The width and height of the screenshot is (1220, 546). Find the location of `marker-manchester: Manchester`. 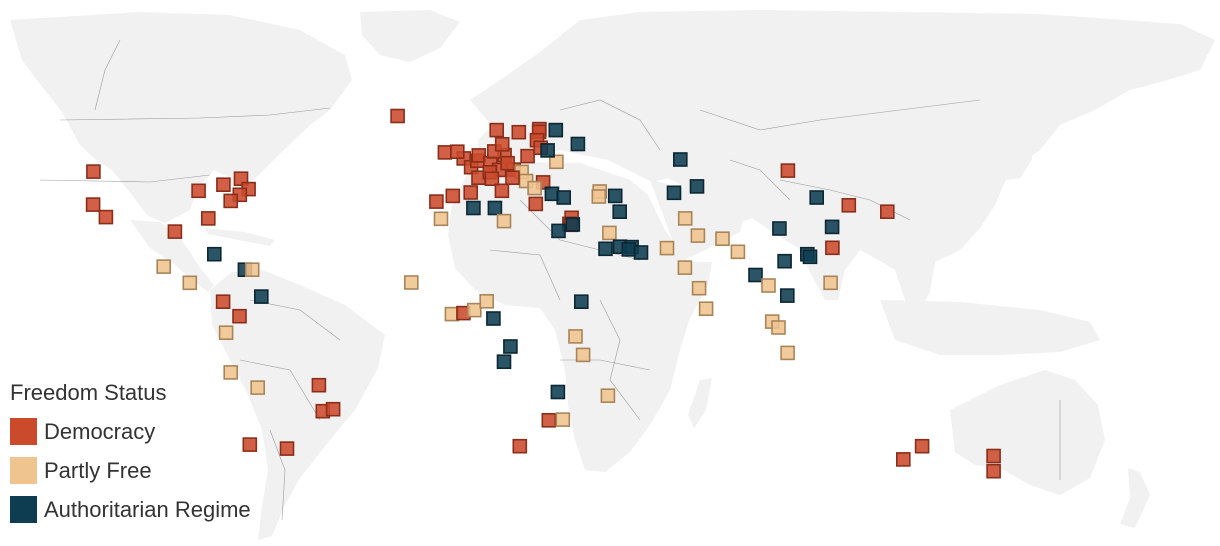

marker-manchester: Manchester is located at coordinates (457, 151).